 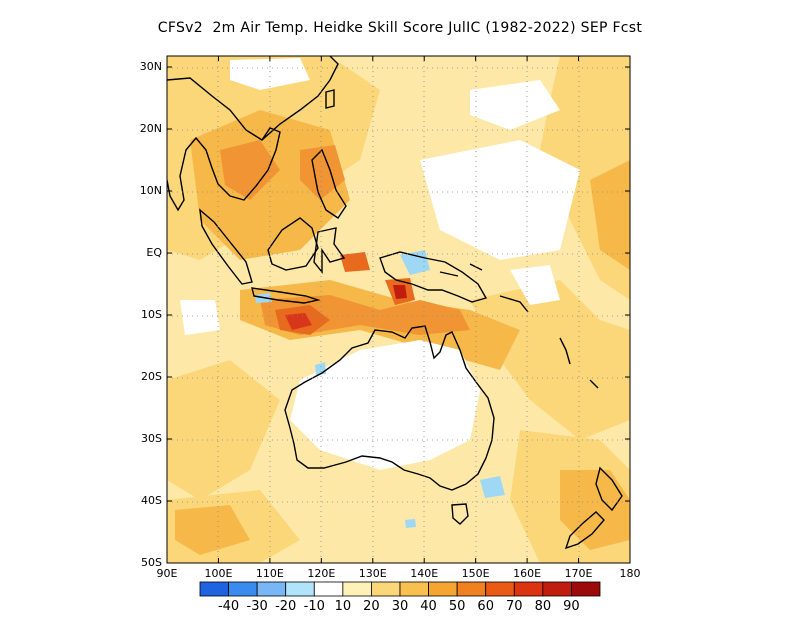 I want to click on lon-tick-label: 160E, so click(x=527, y=573).